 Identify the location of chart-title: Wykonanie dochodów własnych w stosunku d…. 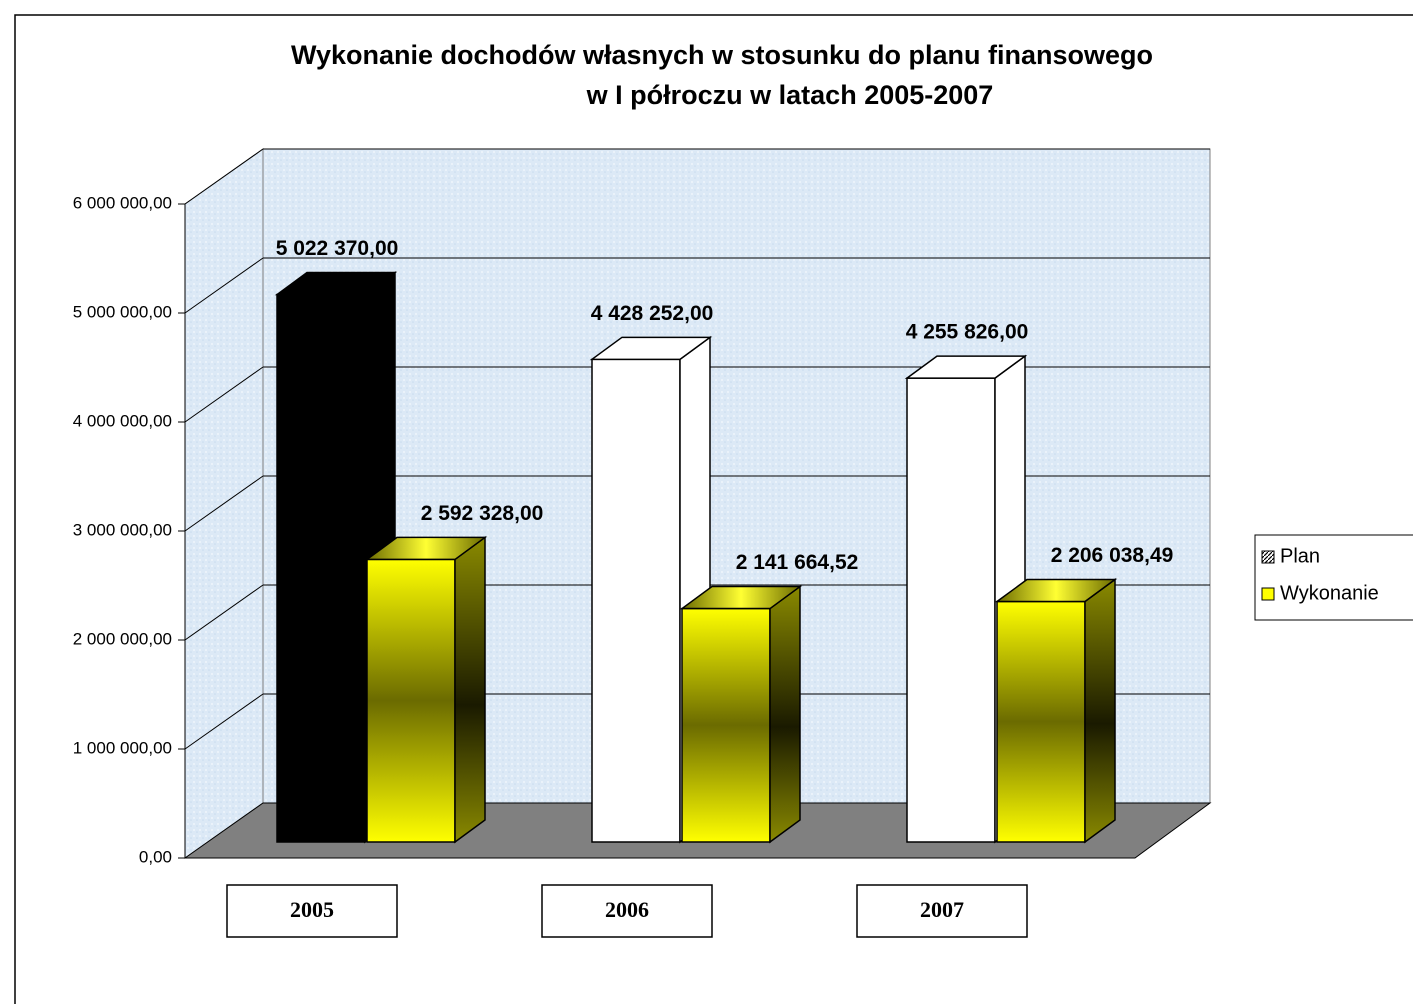
(722, 55).